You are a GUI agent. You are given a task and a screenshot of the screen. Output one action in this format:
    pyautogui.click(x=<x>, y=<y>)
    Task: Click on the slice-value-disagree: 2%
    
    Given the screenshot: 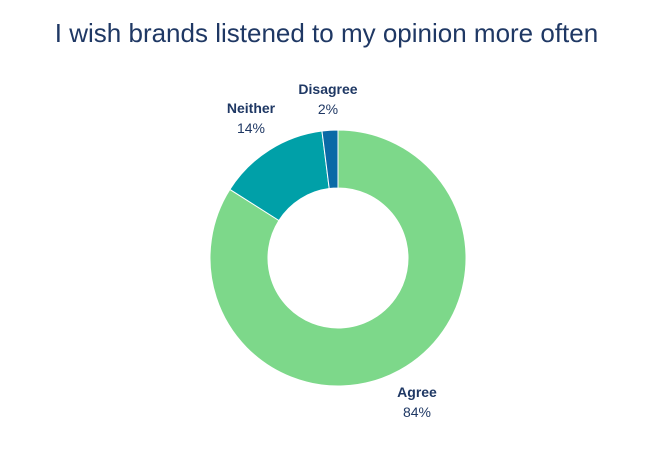 What is the action you would take?
    pyautogui.click(x=328, y=109)
    